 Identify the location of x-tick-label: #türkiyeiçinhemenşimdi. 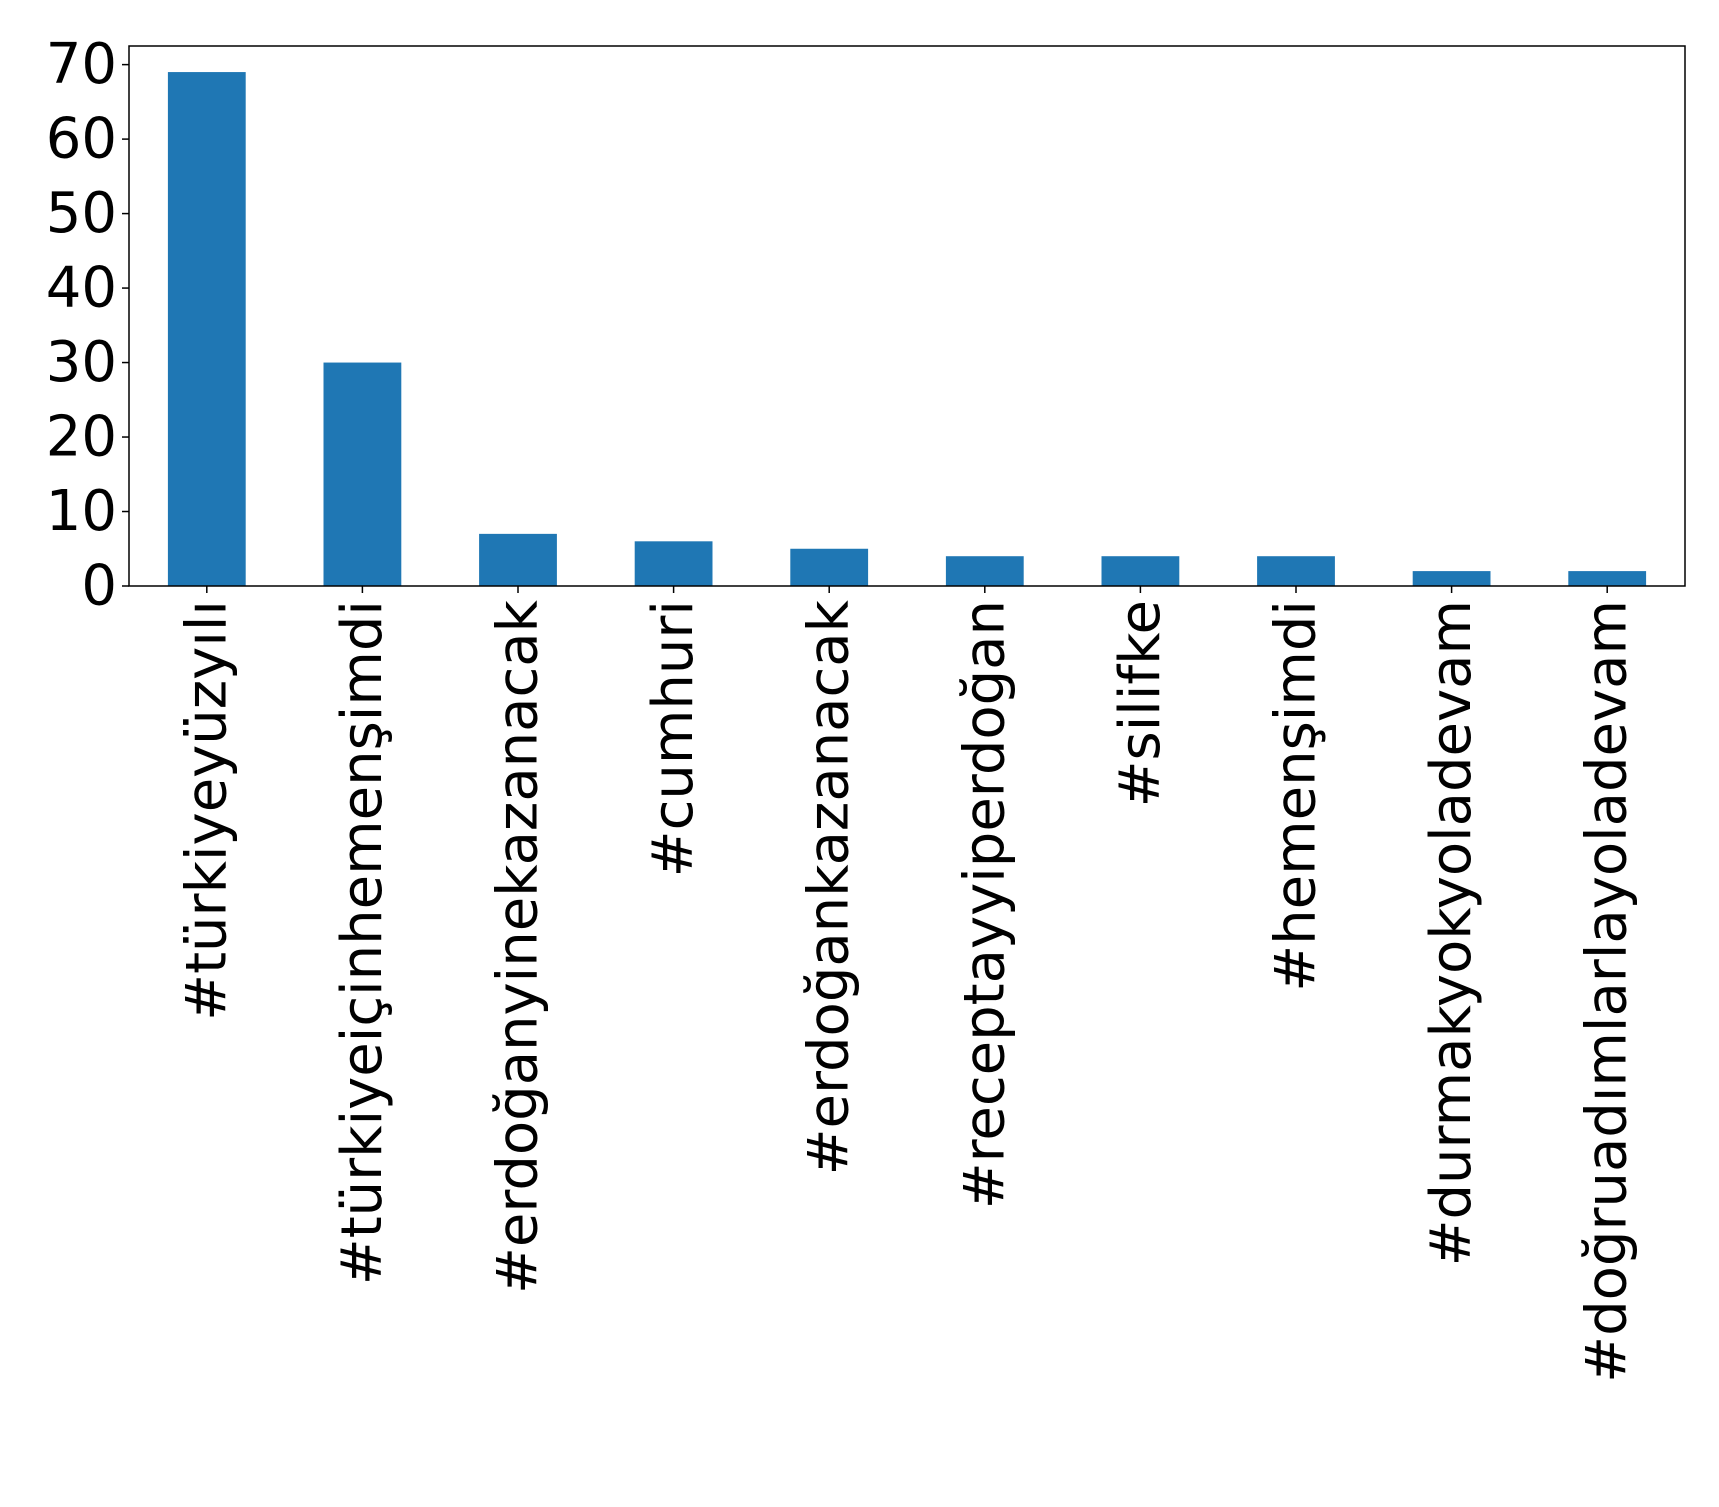
(362, 942).